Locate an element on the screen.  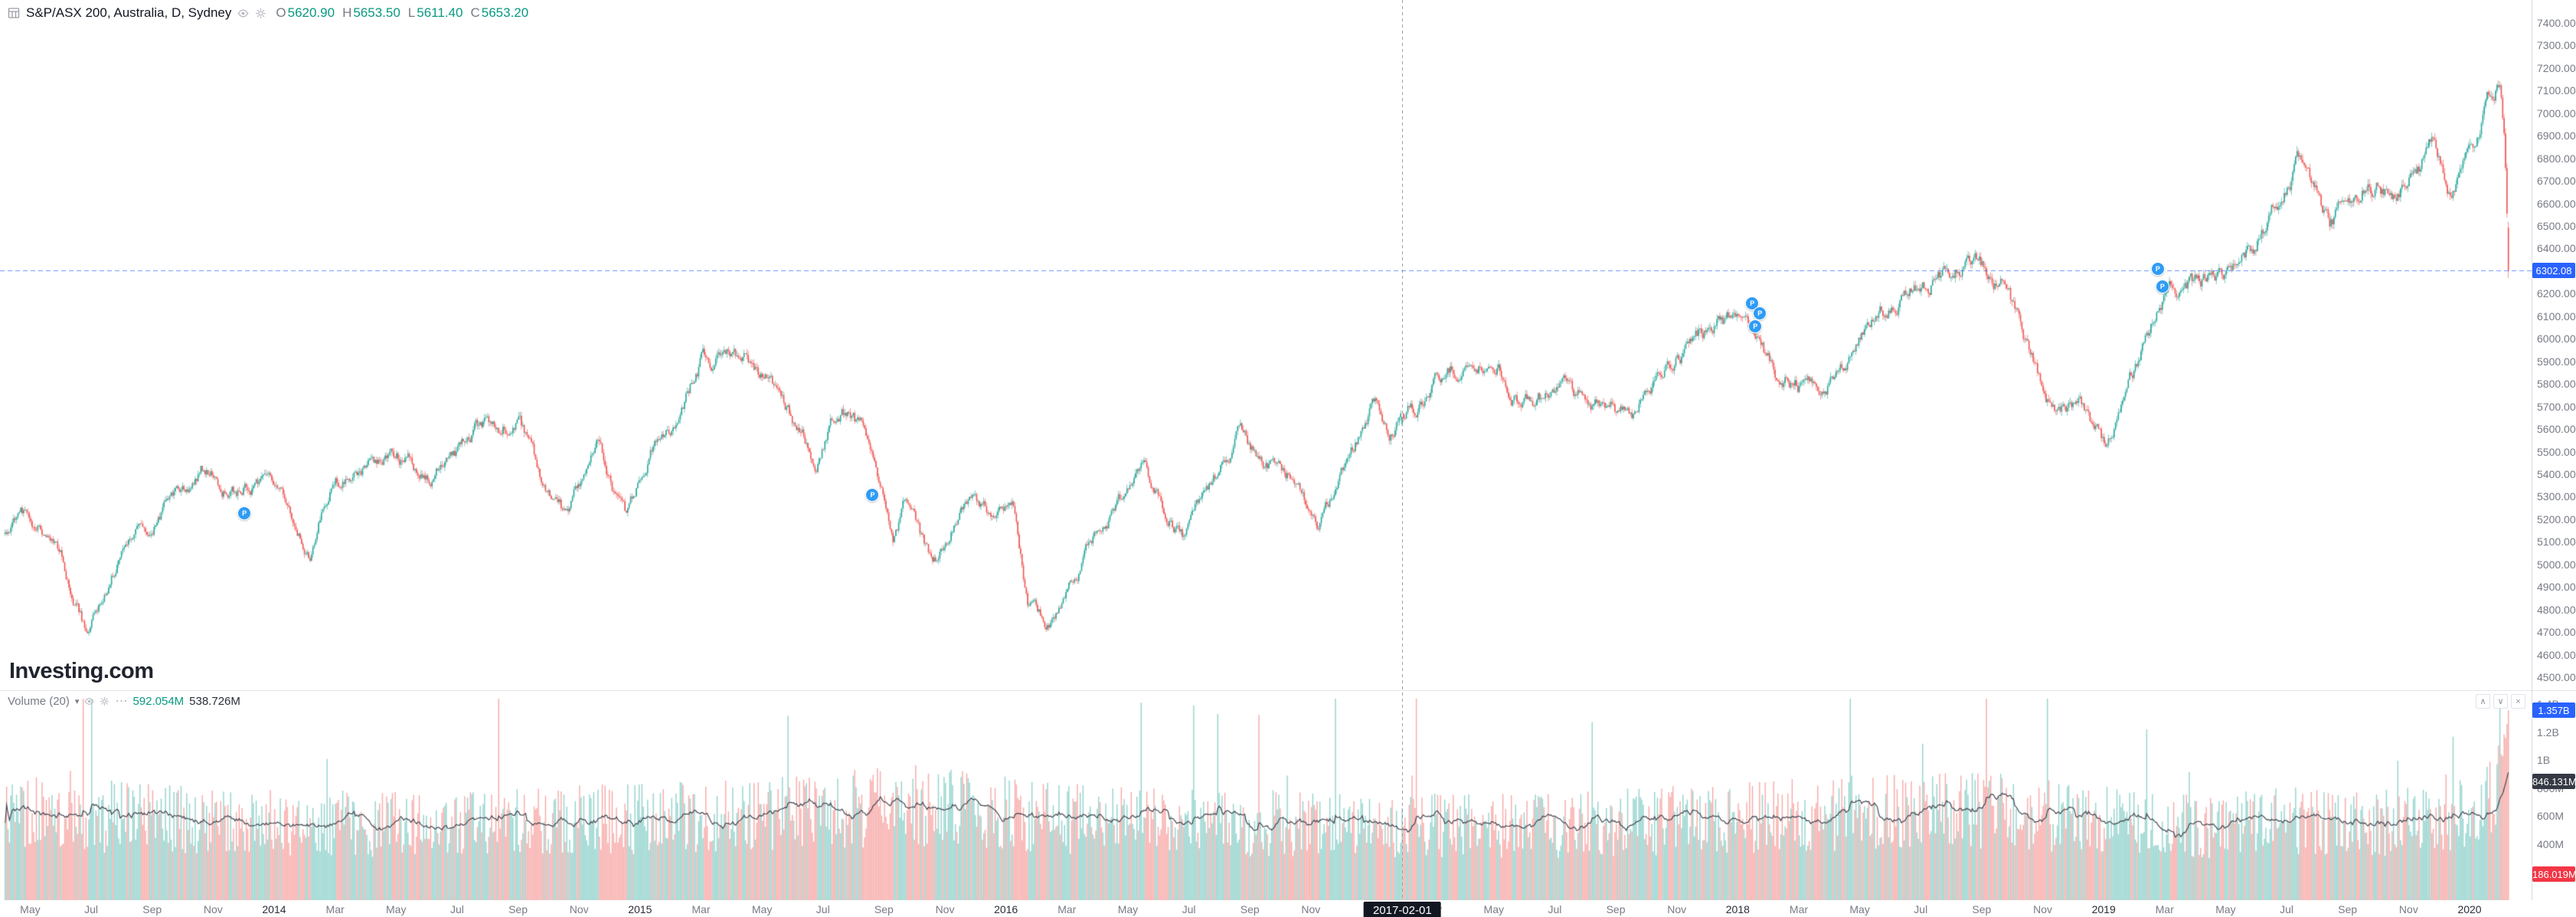
price-axis-label: 5700.00 is located at coordinates (2556, 406).